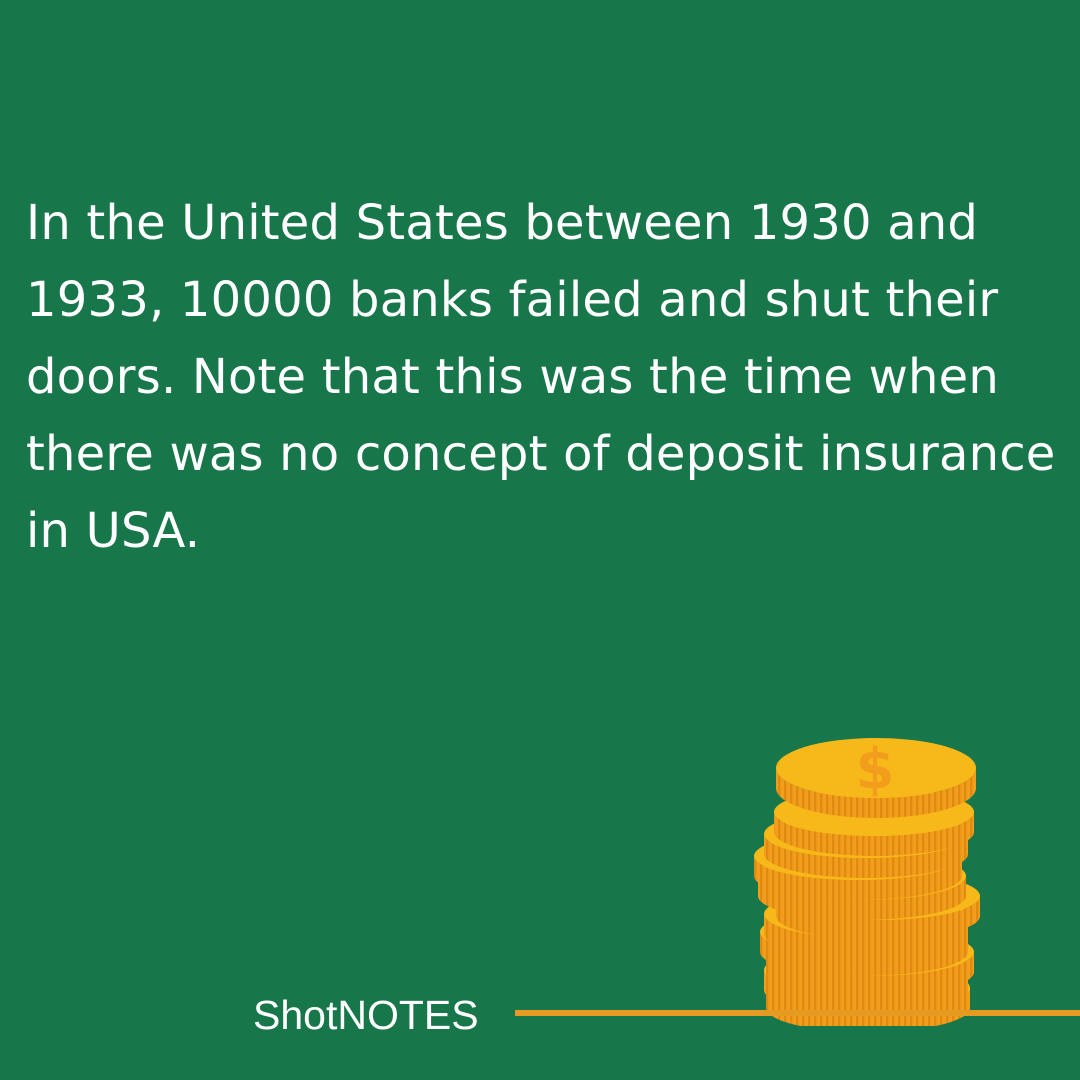 The image size is (1080, 1080). I want to click on coin-layer, so click(876, 778).